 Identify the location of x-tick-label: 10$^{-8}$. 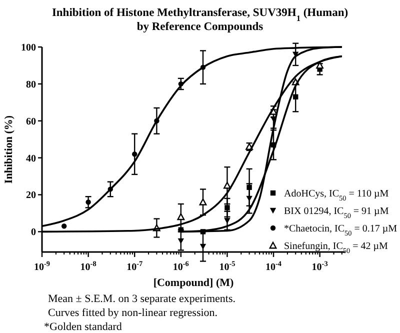
(88, 266).